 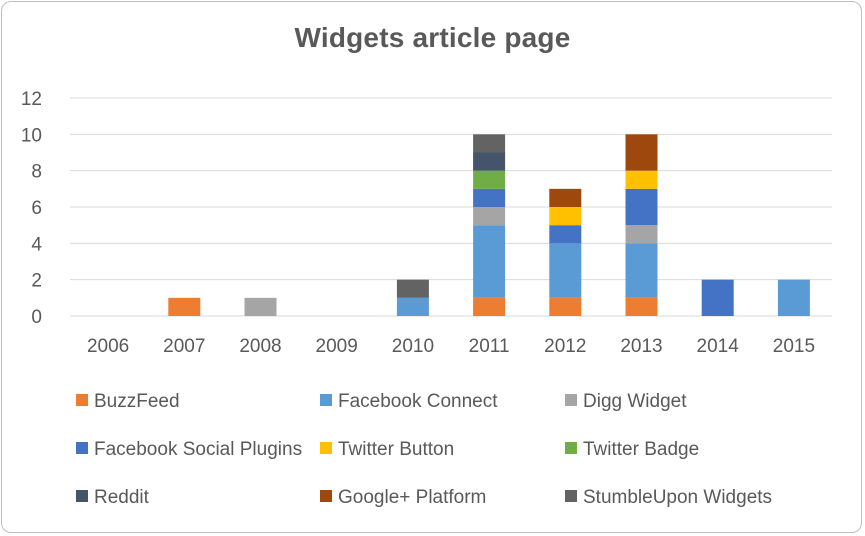 What do you see at coordinates (36, 317) in the screenshot?
I see `y-tick-label: 0` at bounding box center [36, 317].